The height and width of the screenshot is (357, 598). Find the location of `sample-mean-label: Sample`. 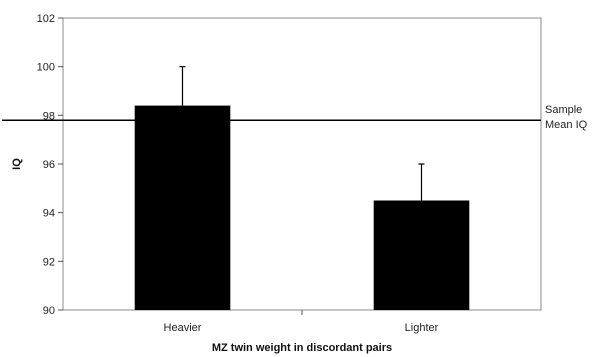

sample-mean-label: Sample is located at coordinates (563, 110).